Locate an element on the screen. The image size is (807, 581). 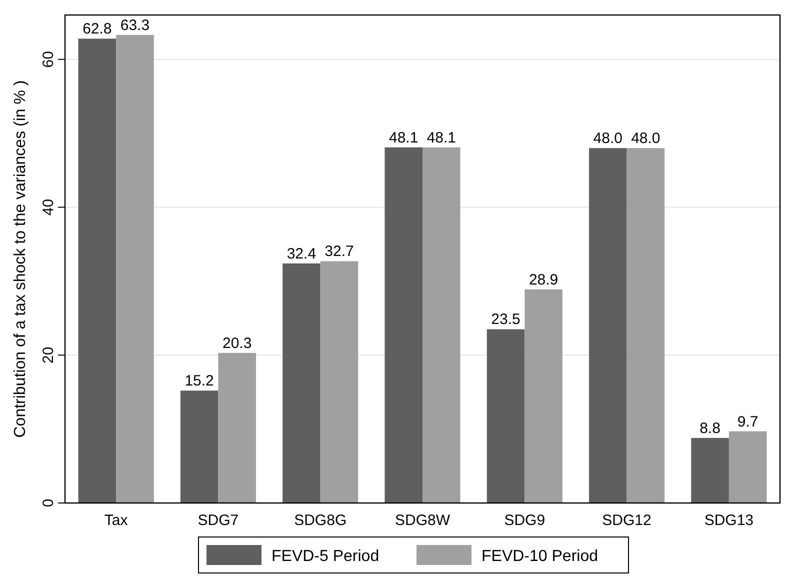
text: 32.7 is located at coordinates (339, 251).